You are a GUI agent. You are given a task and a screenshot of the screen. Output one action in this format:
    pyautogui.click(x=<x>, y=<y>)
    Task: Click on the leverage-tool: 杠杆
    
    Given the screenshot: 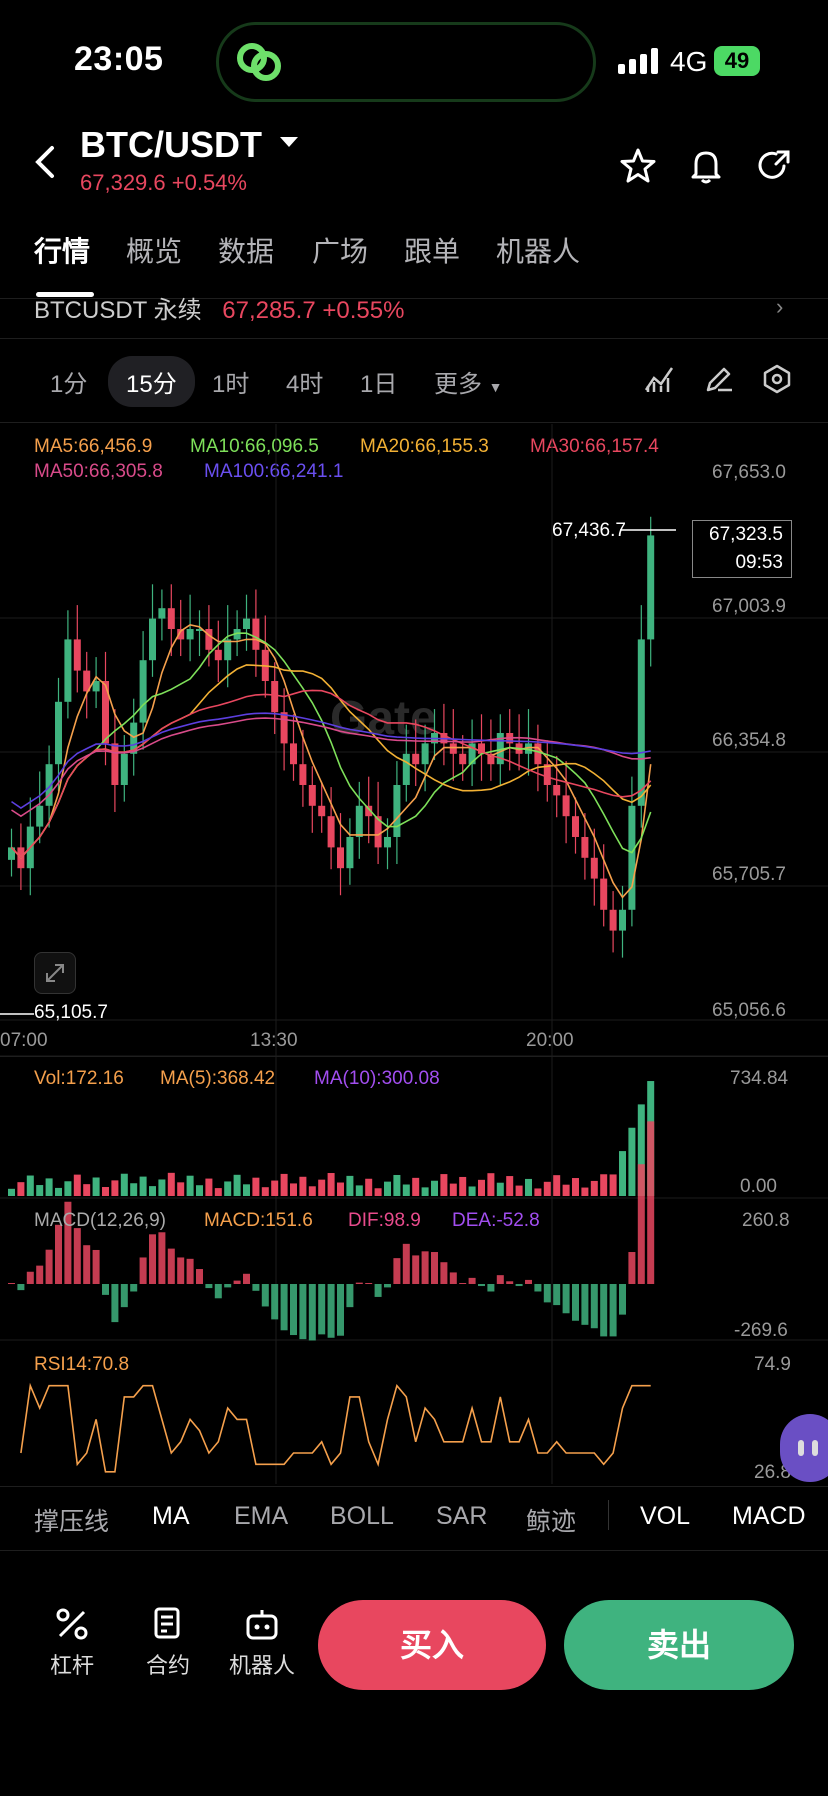 What is the action you would take?
    pyautogui.click(x=72, y=1643)
    